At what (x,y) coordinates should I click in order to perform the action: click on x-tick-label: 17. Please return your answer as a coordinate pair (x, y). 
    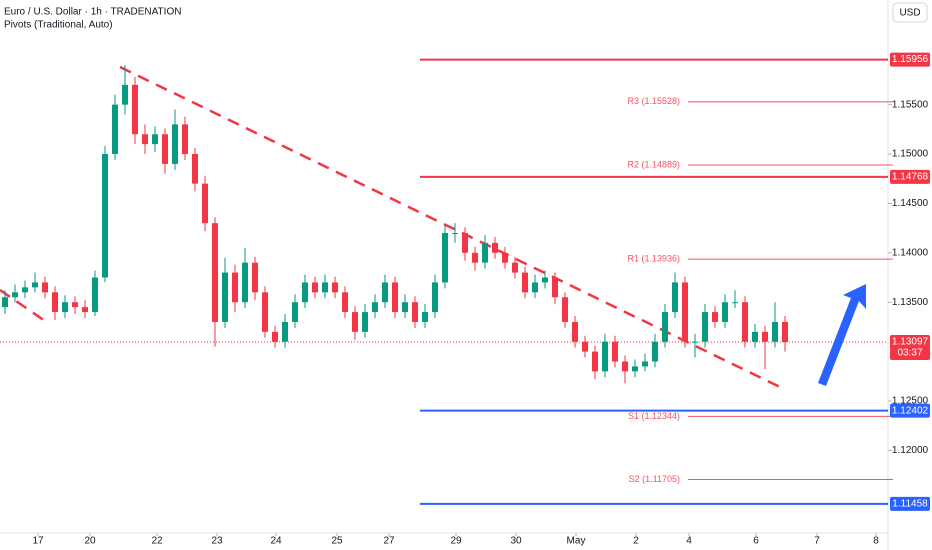
    Looking at the image, I should click on (38, 541).